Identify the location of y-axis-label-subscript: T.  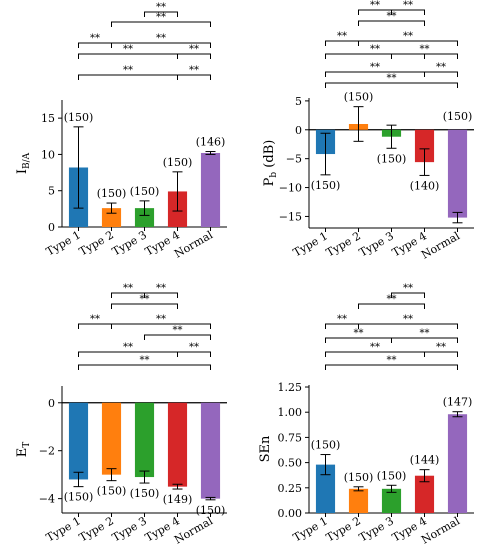
(27, 445).